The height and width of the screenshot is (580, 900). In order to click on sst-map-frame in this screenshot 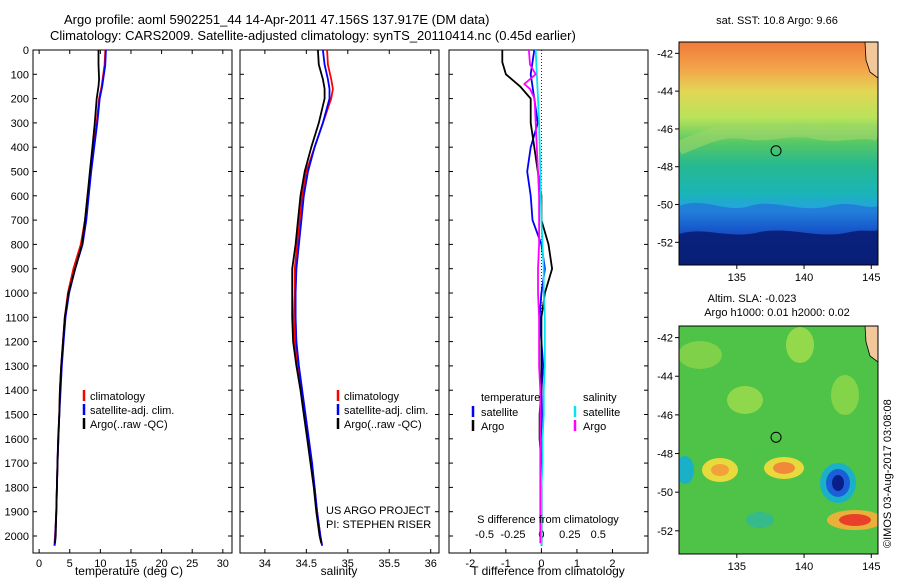, I will do `click(778, 153)`.